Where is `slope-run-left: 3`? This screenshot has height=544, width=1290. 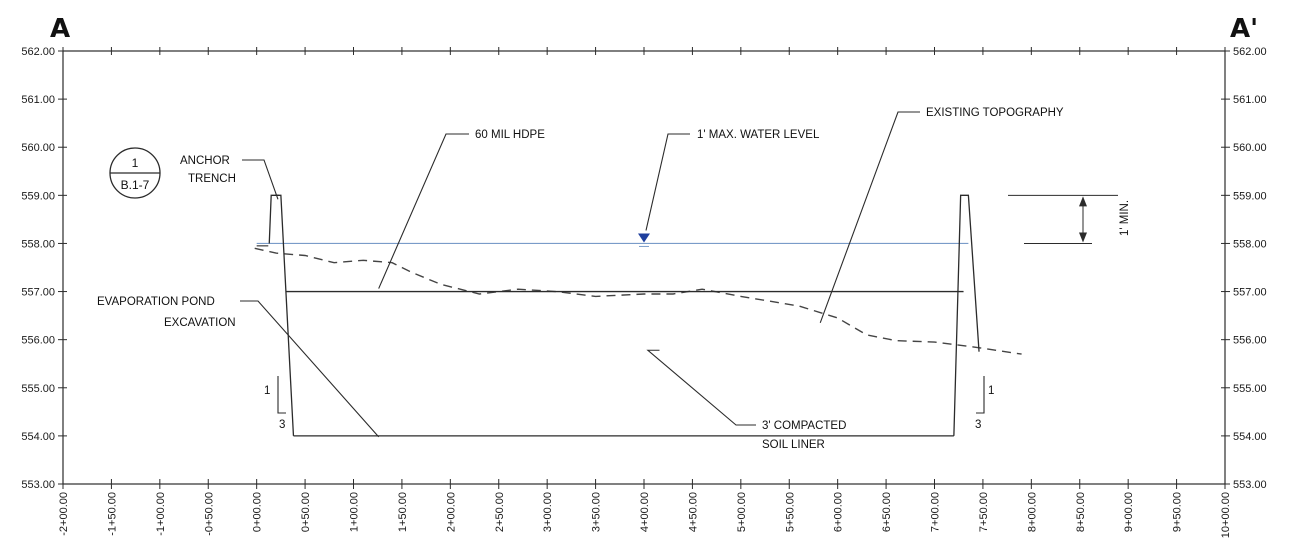 slope-run-left: 3 is located at coordinates (282, 425).